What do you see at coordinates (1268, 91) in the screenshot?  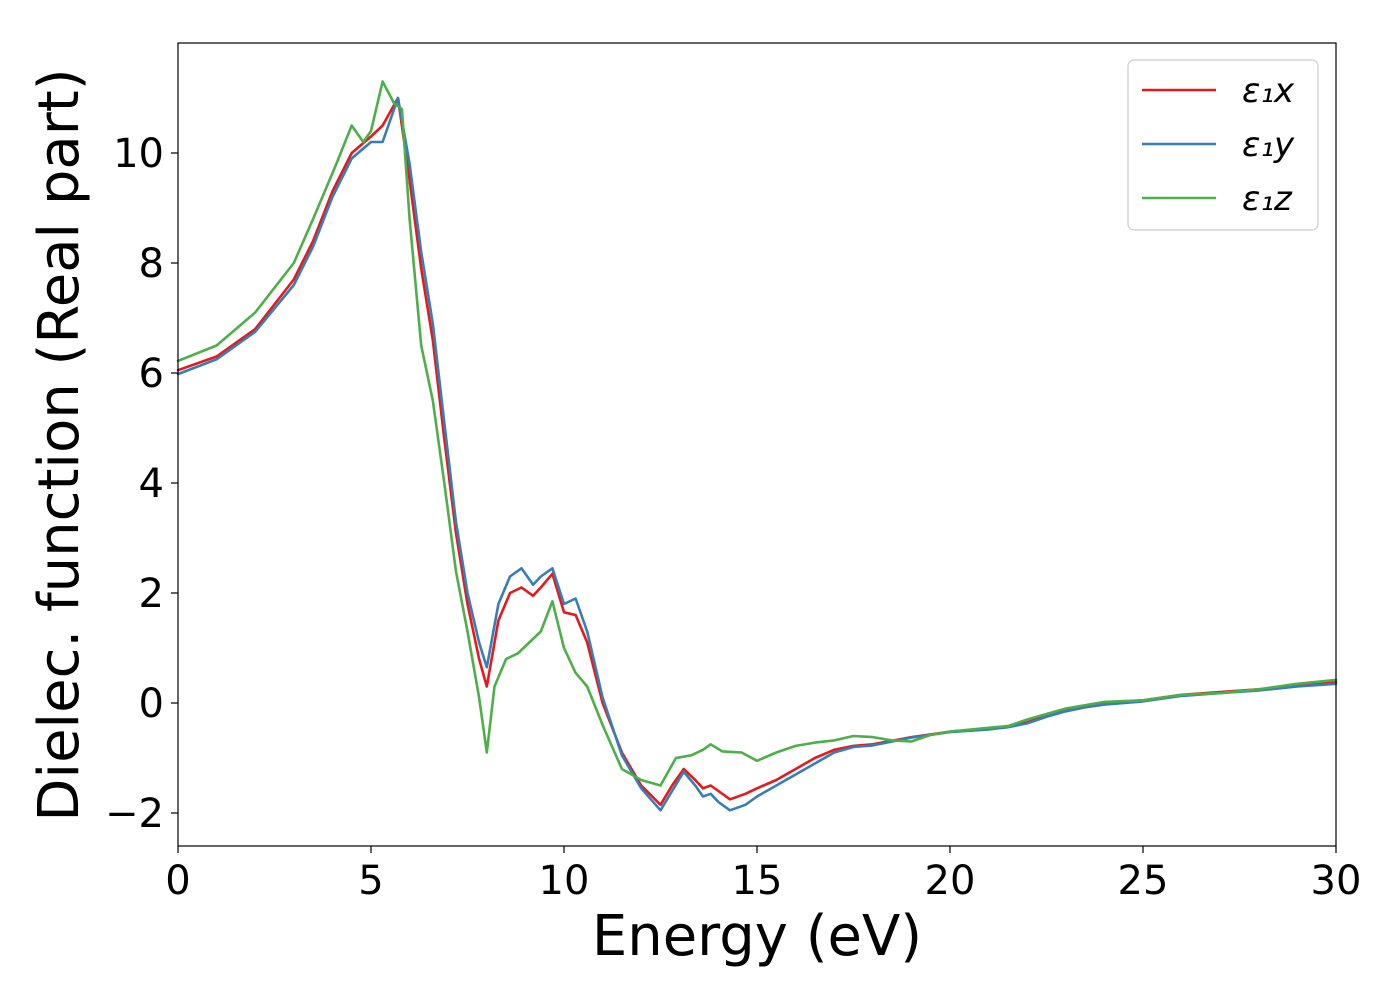 I see `legend-label-1: ε₁x` at bounding box center [1268, 91].